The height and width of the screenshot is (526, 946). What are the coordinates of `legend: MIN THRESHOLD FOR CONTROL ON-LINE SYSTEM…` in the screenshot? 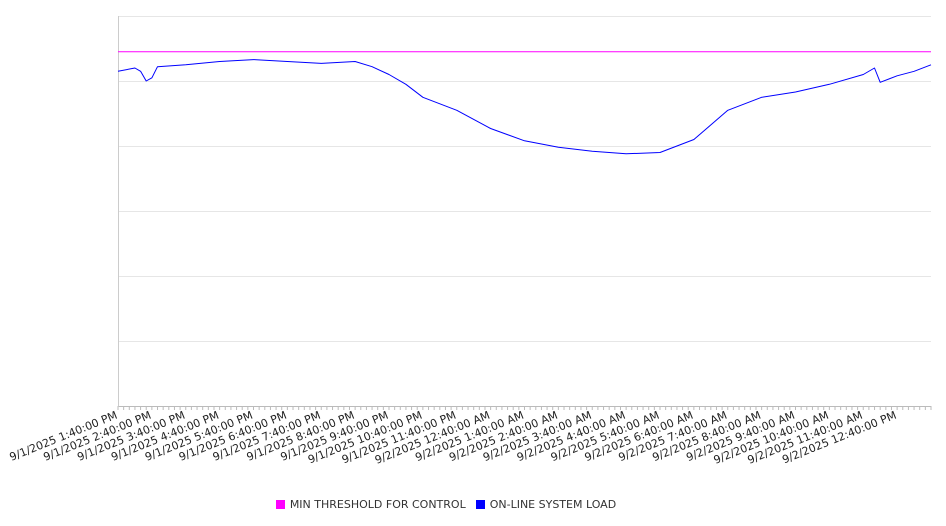 It's located at (446, 504).